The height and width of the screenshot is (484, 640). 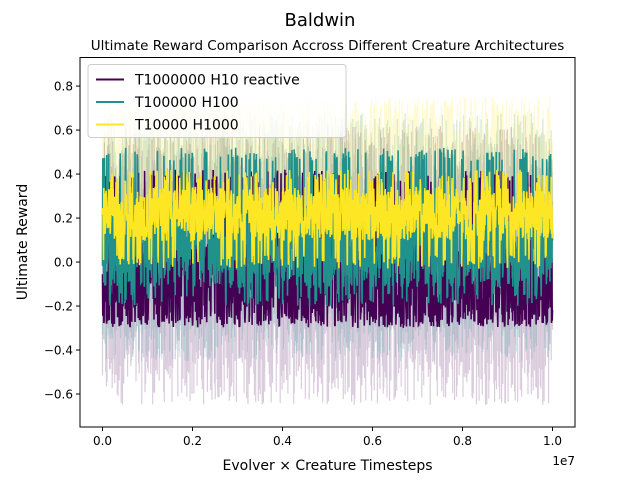 I want to click on y-tick-label: 0.0, so click(x=63, y=263).